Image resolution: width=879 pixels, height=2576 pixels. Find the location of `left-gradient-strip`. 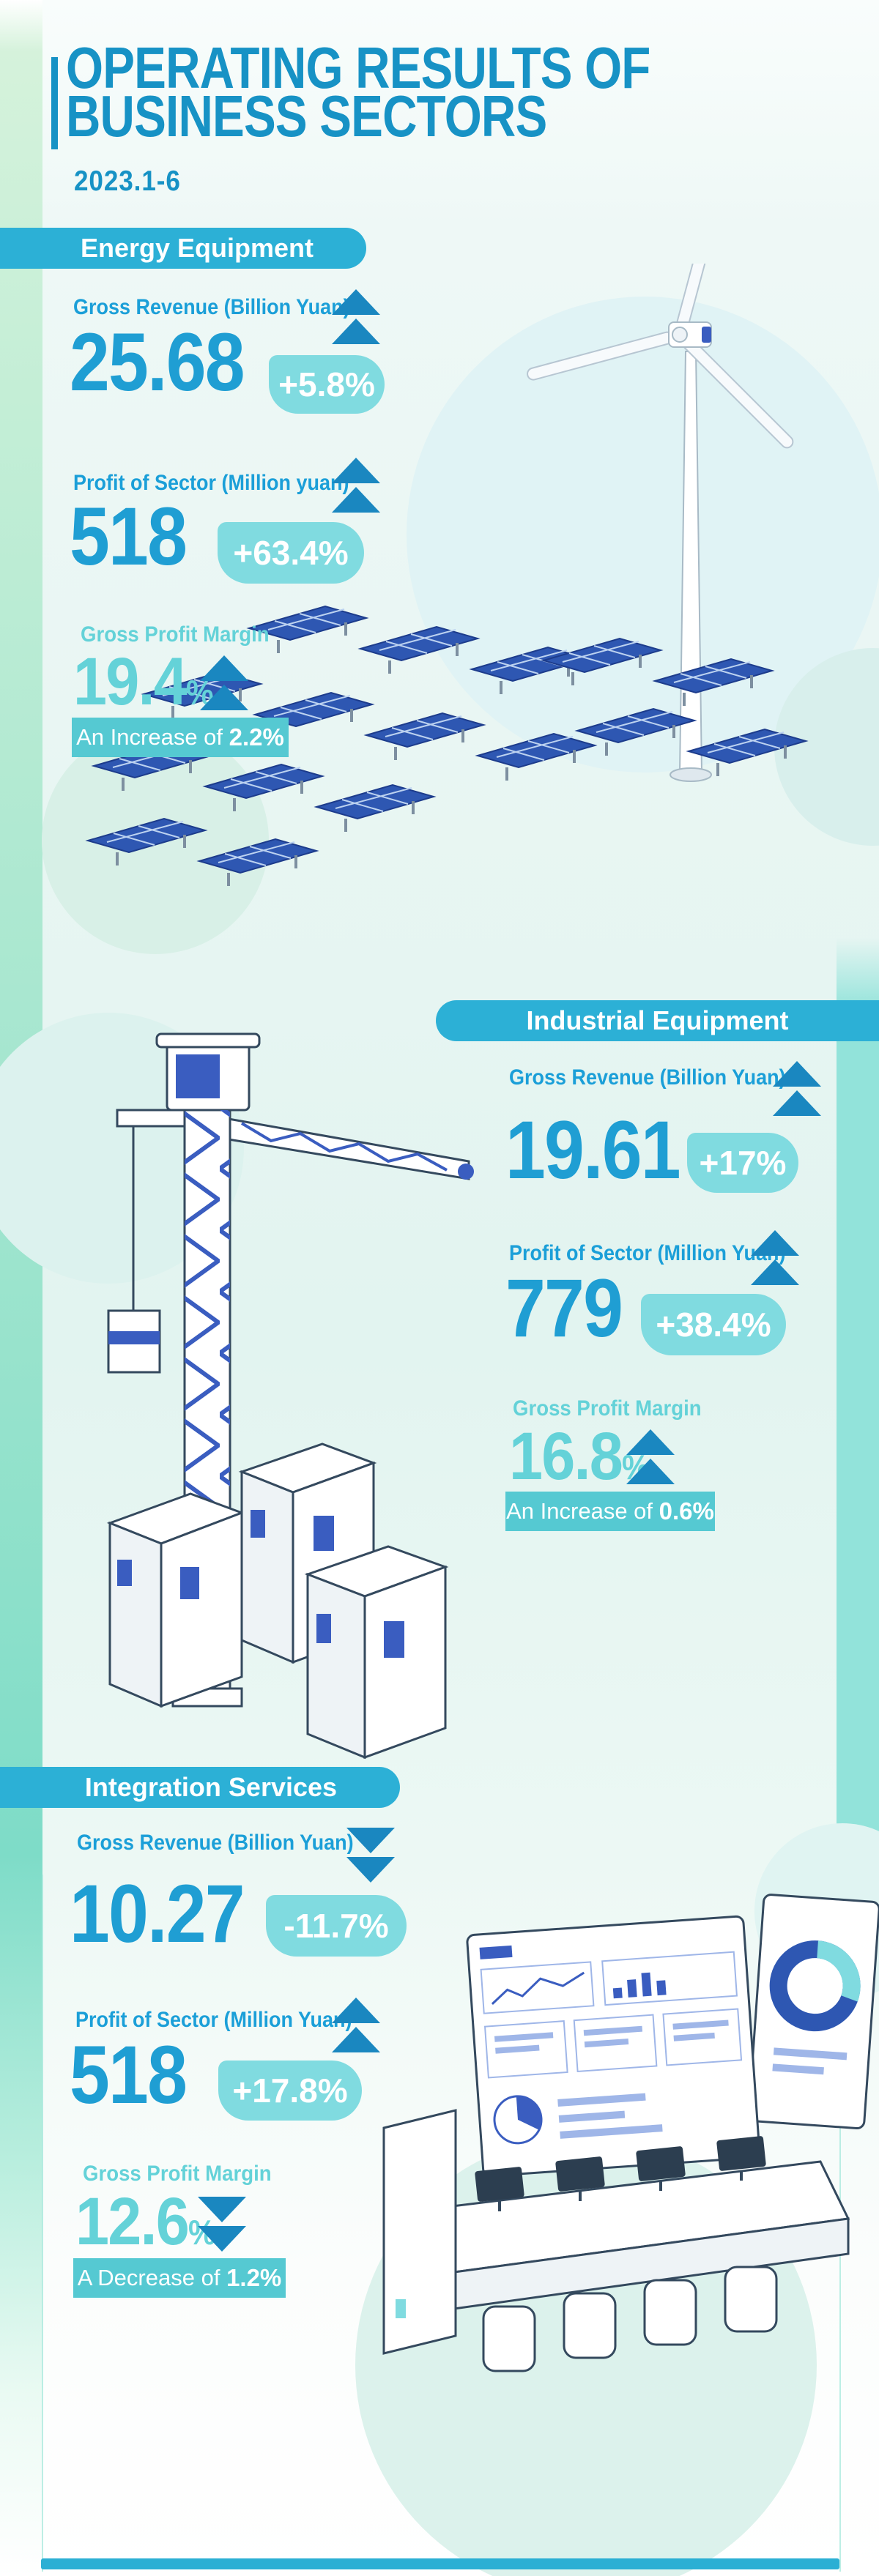

left-gradient-strip is located at coordinates (21, 1288).